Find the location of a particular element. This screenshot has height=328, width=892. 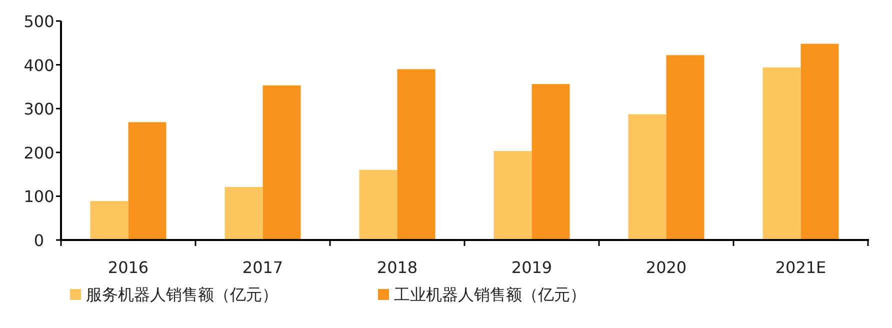

x-tick-label: 2017 is located at coordinates (263, 267).